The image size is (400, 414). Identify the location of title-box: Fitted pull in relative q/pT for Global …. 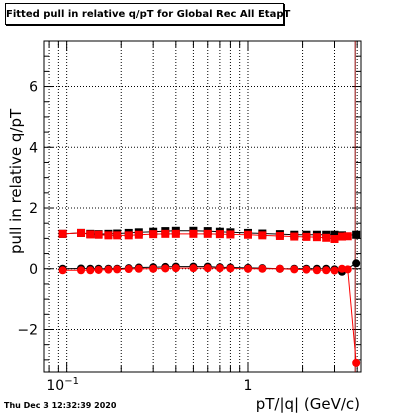
(148, 14).